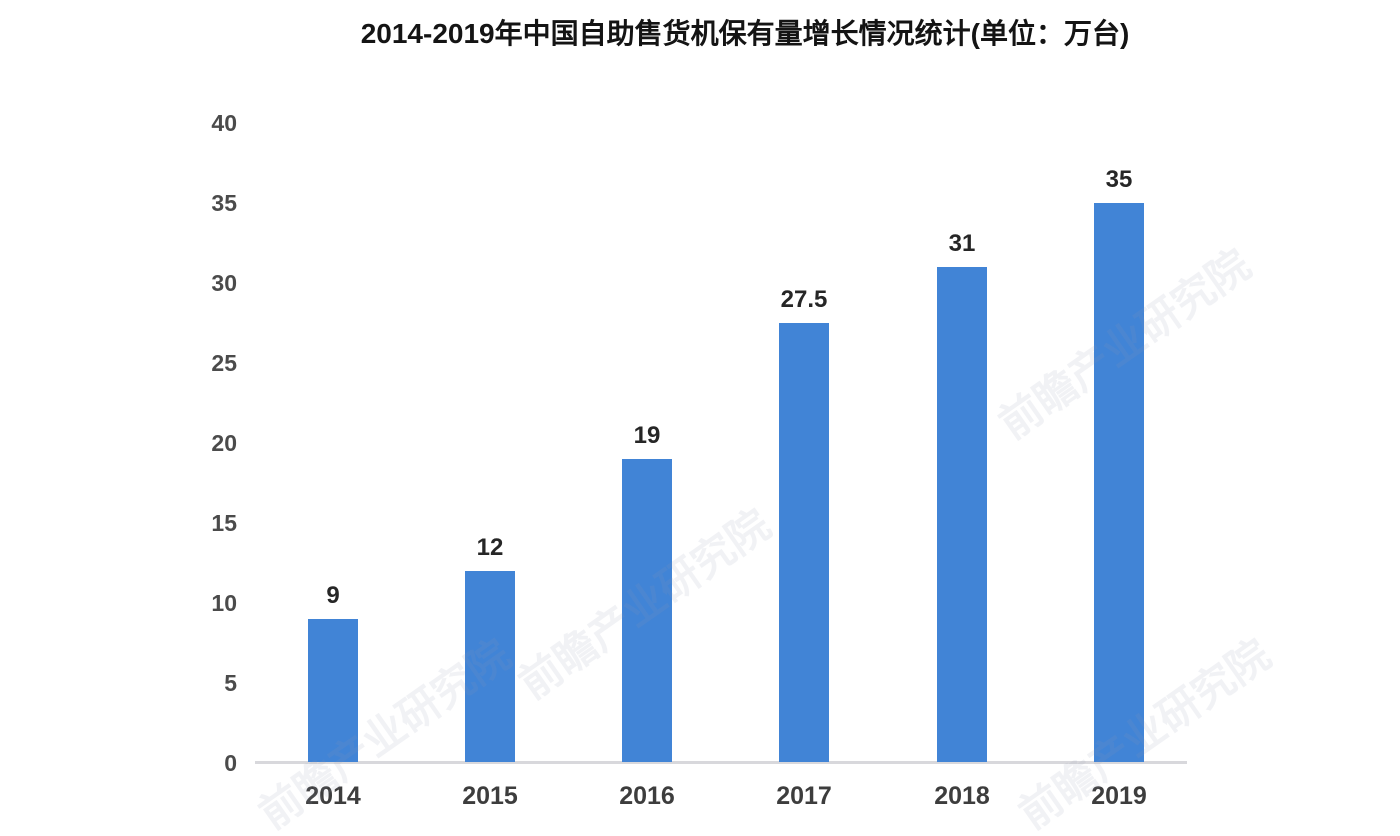 Image resolution: width=1400 pixels, height=836 pixels. I want to click on bar-value-label: 12, so click(490, 547).